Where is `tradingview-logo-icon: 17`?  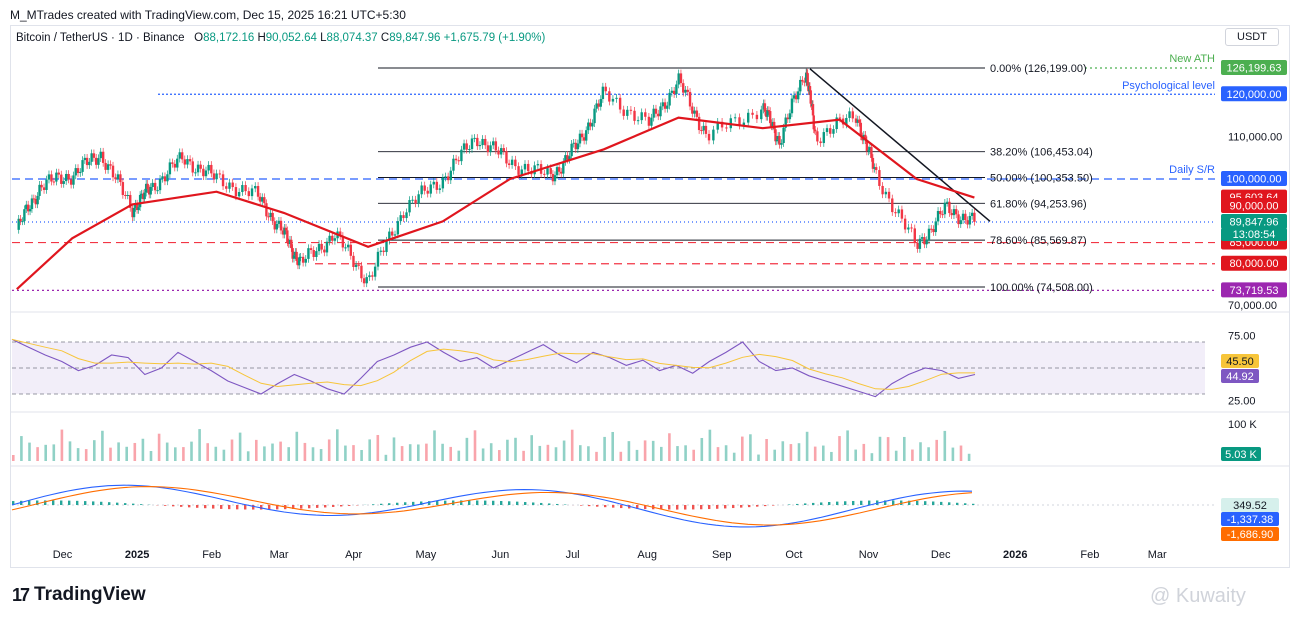
tradingview-logo-icon: 17 is located at coordinates (21, 594).